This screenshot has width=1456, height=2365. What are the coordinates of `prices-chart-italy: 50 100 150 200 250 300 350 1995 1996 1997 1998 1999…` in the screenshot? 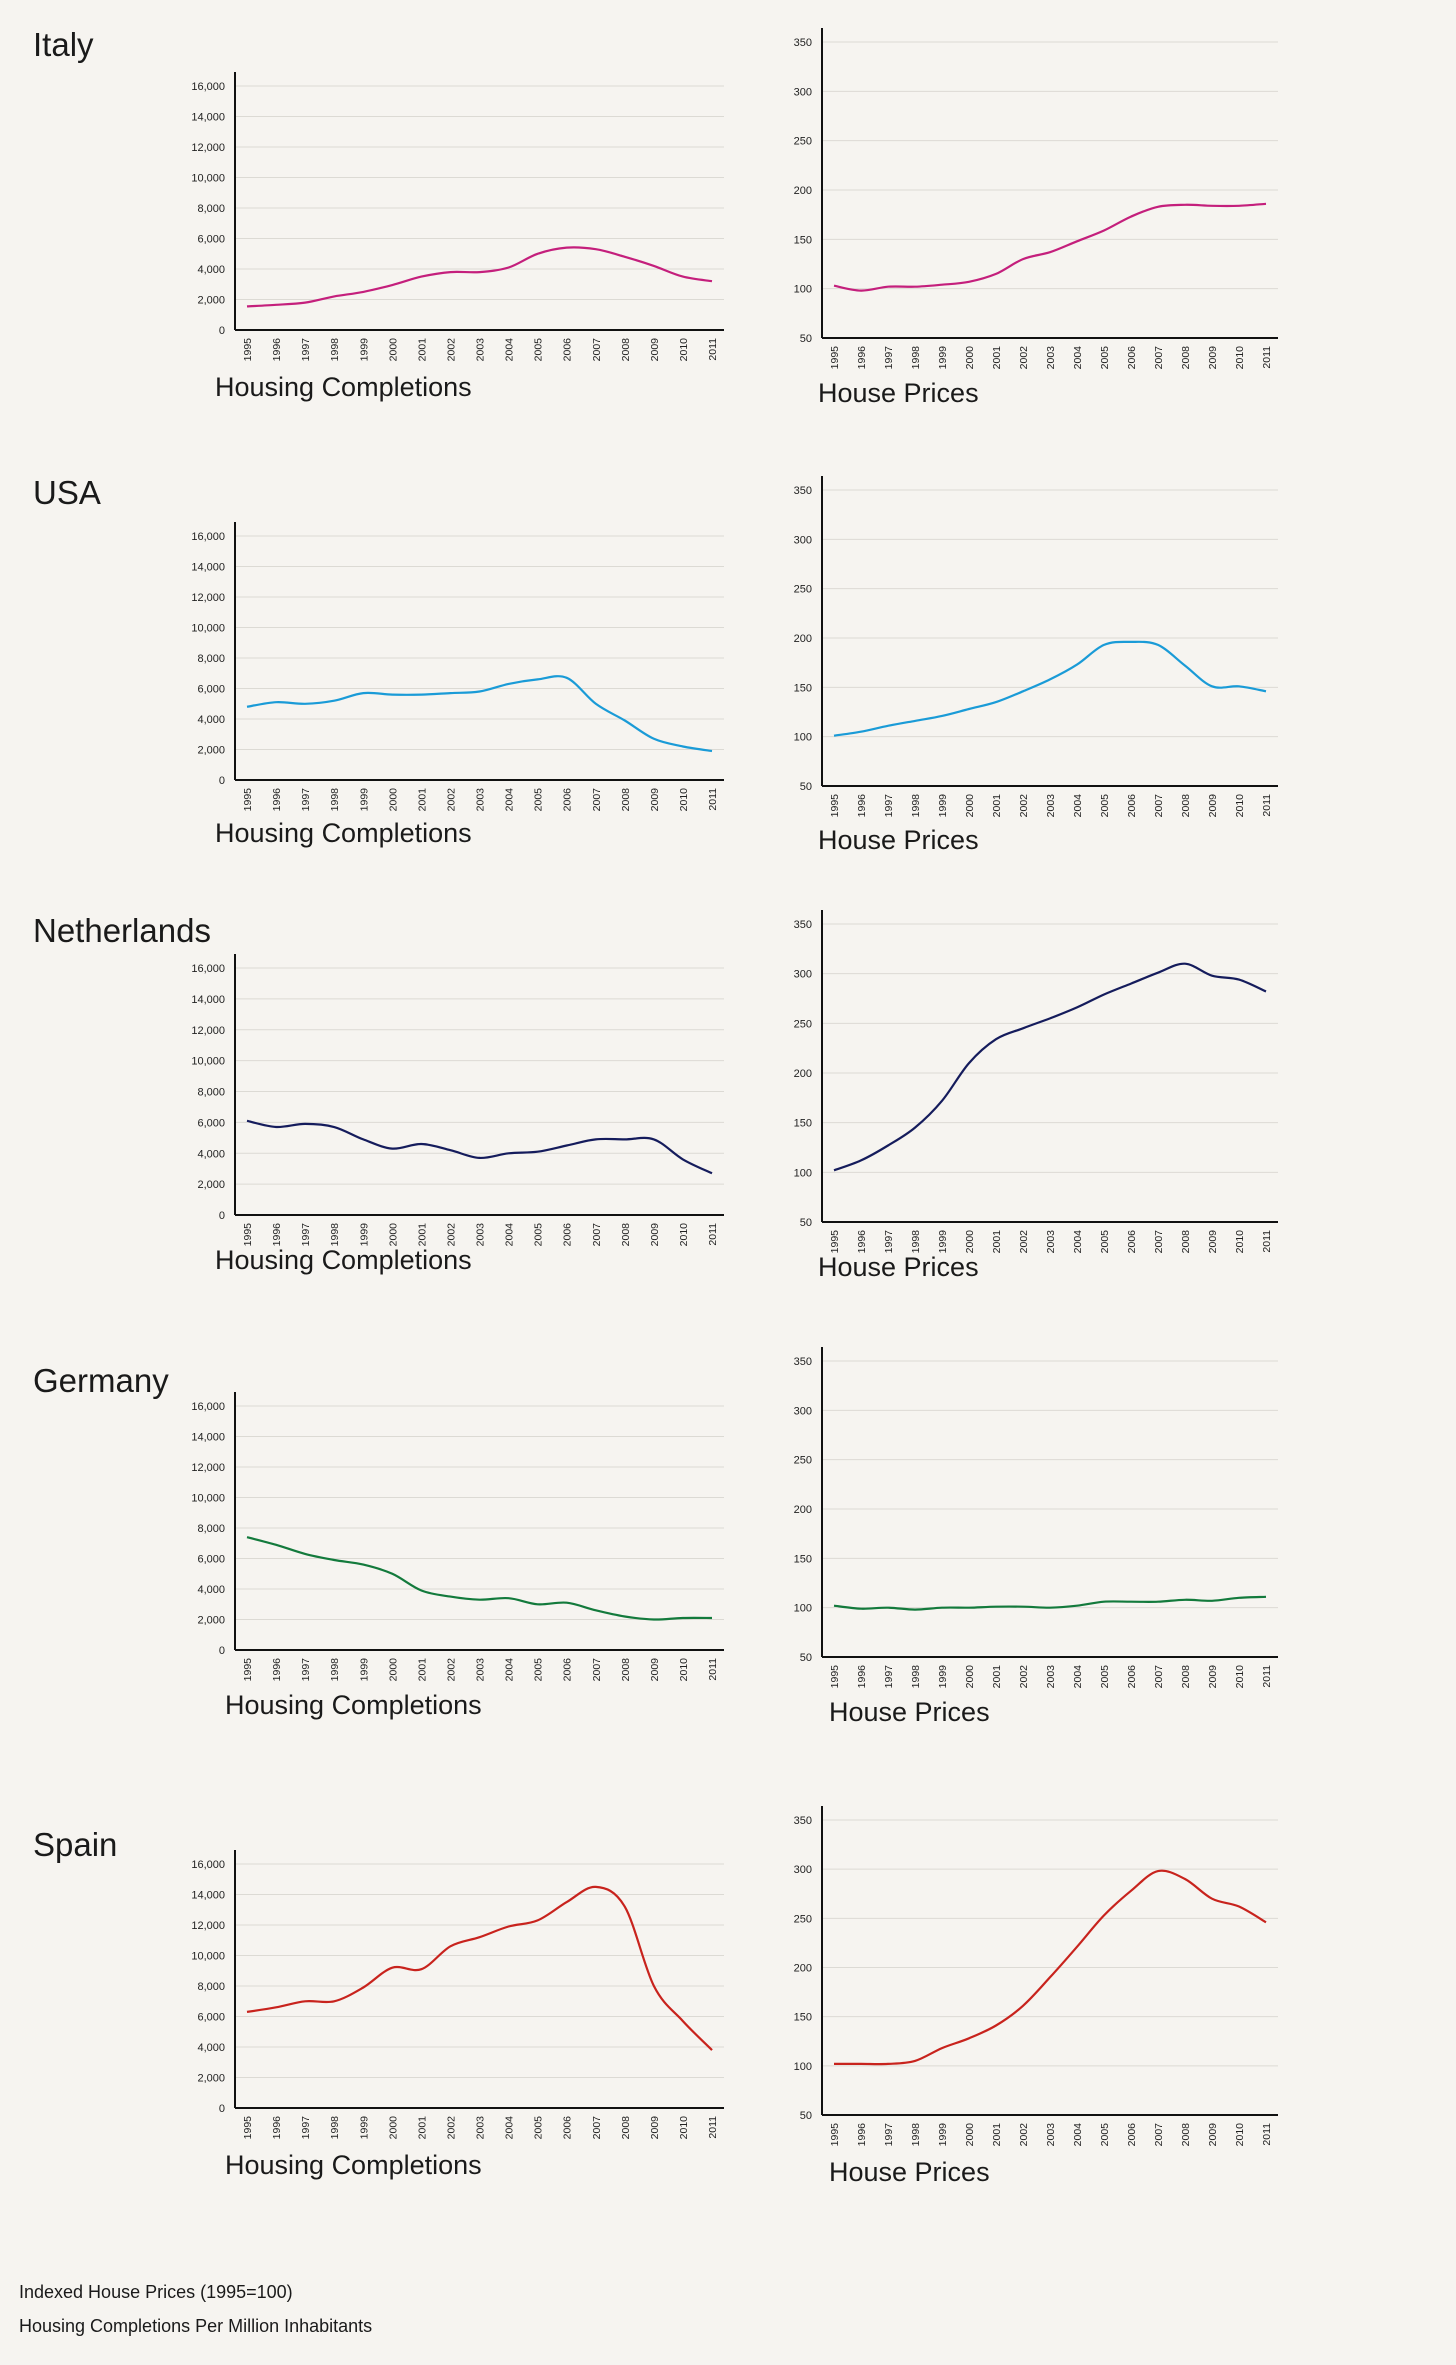 It's located at (1036, 198).